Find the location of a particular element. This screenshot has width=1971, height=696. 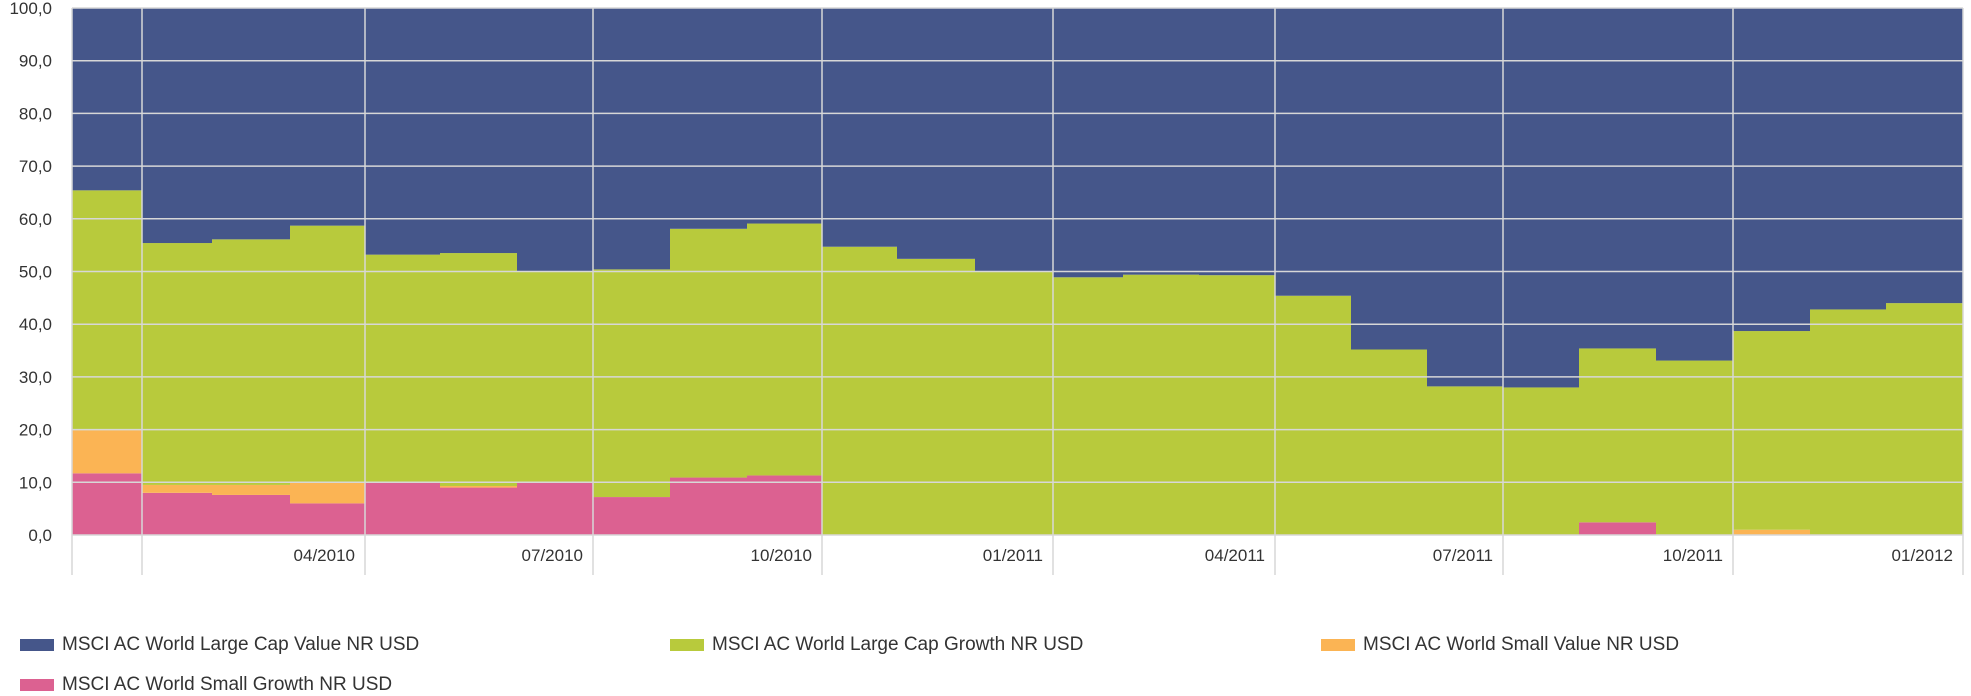

legend-item: MSCI AC World Small Growth NR USD is located at coordinates (206, 685).